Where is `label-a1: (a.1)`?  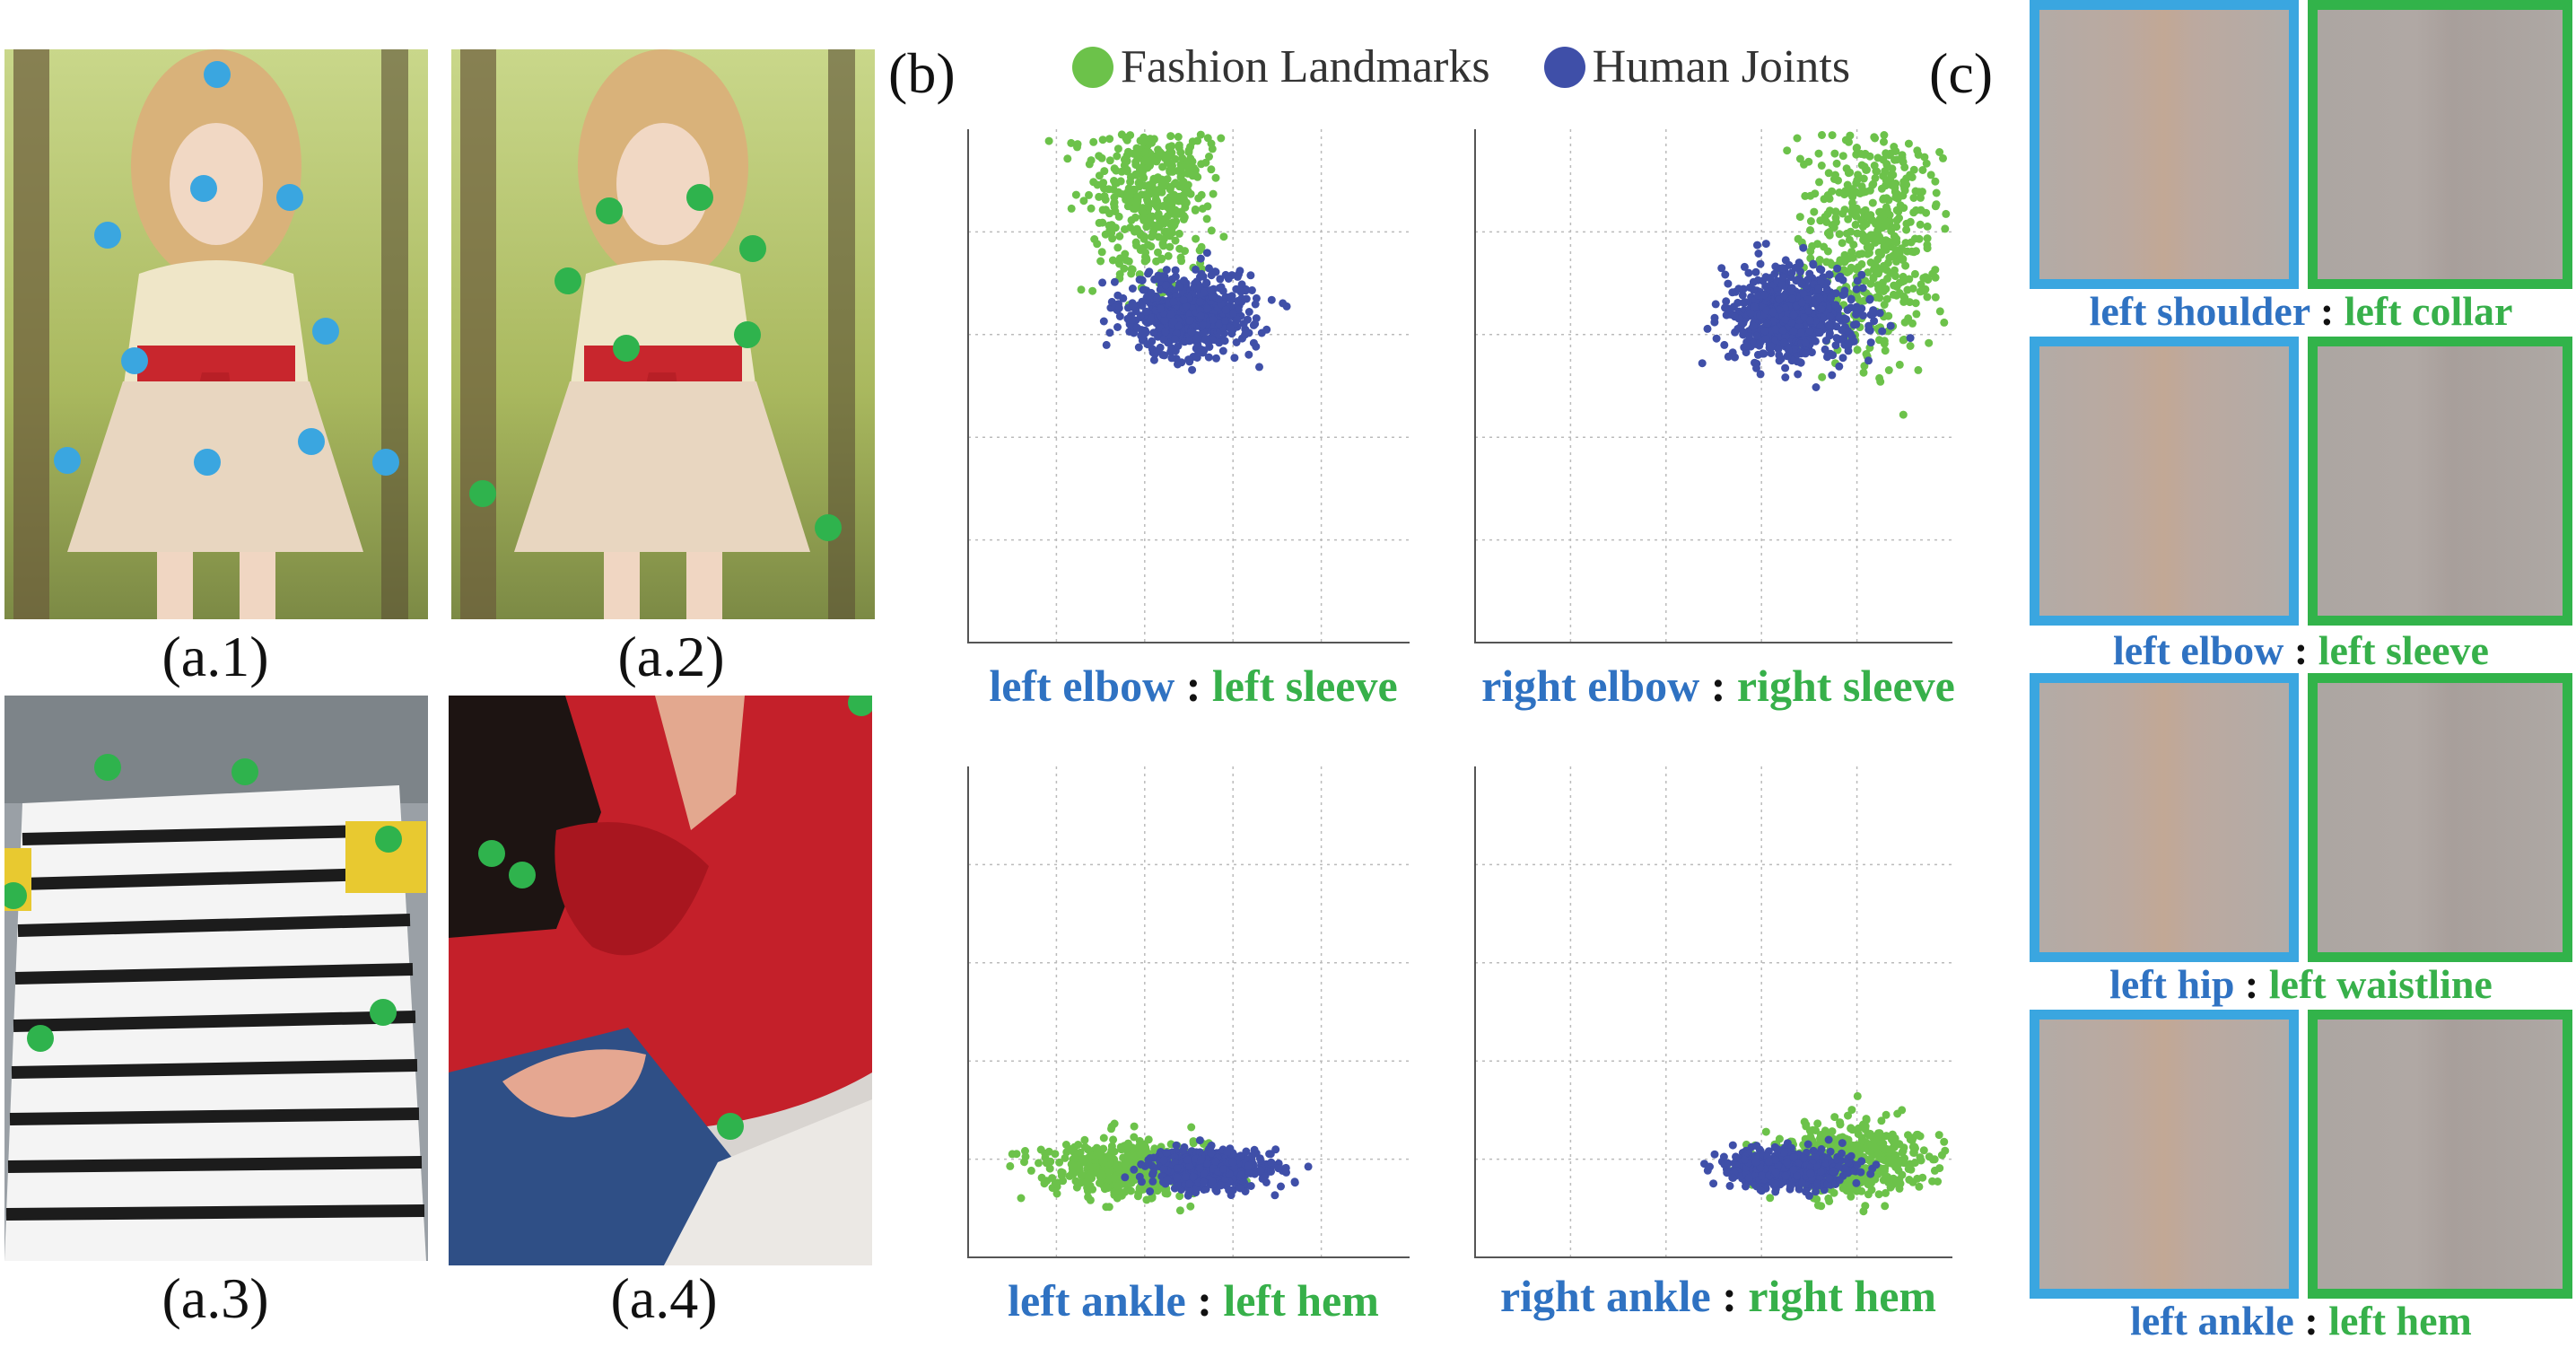
label-a1: (a.1) is located at coordinates (216, 656).